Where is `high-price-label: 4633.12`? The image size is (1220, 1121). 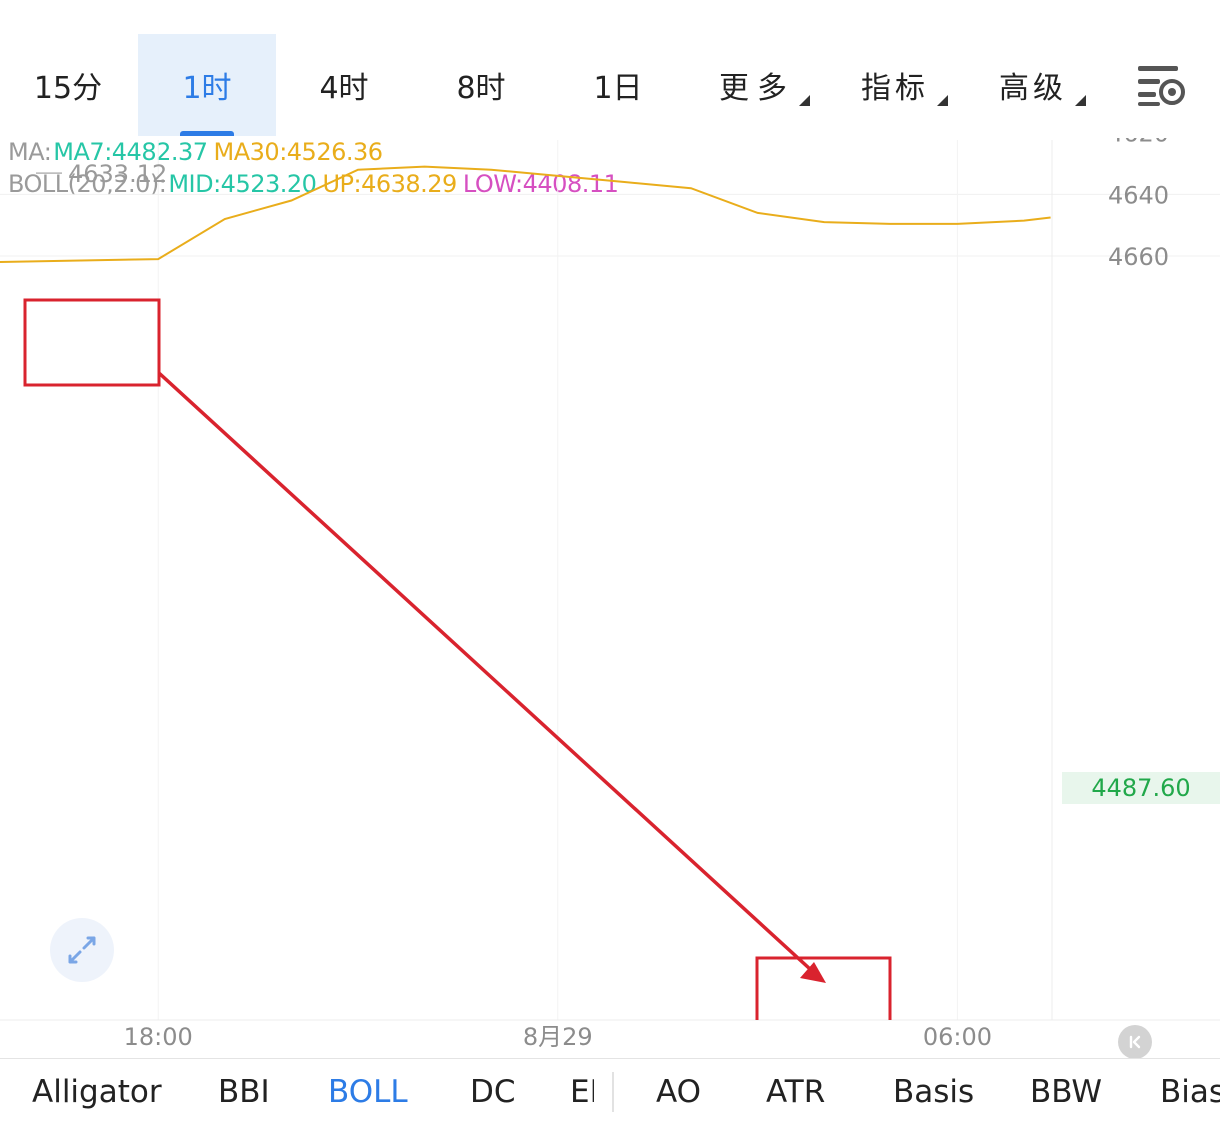 high-price-label: 4633.12 is located at coordinates (117, 174).